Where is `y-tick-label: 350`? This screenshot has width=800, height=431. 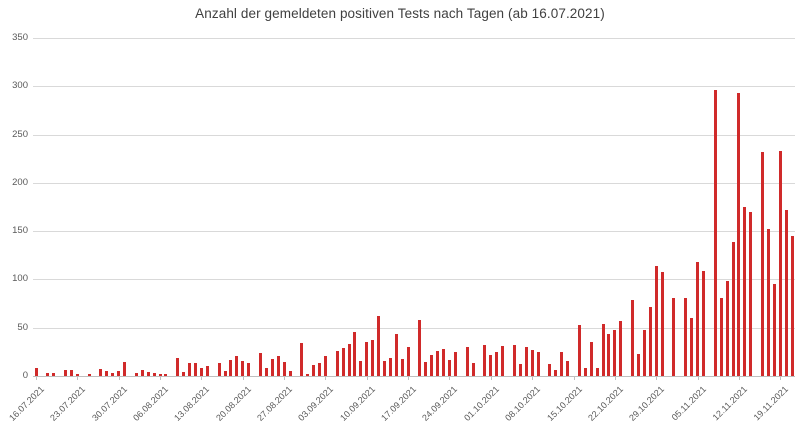
y-tick-label: 350 is located at coordinates (20, 37).